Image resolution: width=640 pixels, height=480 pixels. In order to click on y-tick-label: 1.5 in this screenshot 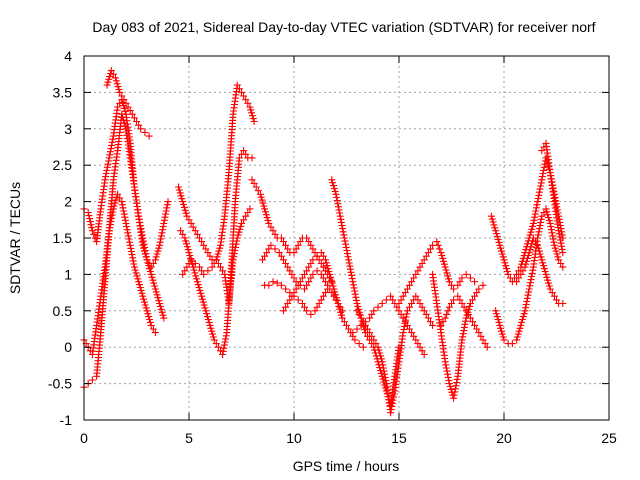, I will do `click(63, 238)`.